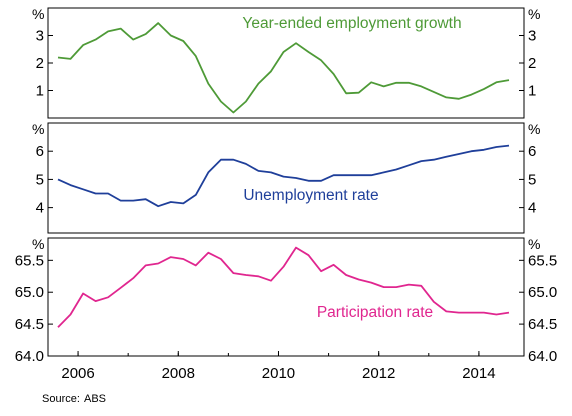 This screenshot has width=572, height=416. What do you see at coordinates (532, 63) in the screenshot?
I see `panel-1-ytick-label-right: 2` at bounding box center [532, 63].